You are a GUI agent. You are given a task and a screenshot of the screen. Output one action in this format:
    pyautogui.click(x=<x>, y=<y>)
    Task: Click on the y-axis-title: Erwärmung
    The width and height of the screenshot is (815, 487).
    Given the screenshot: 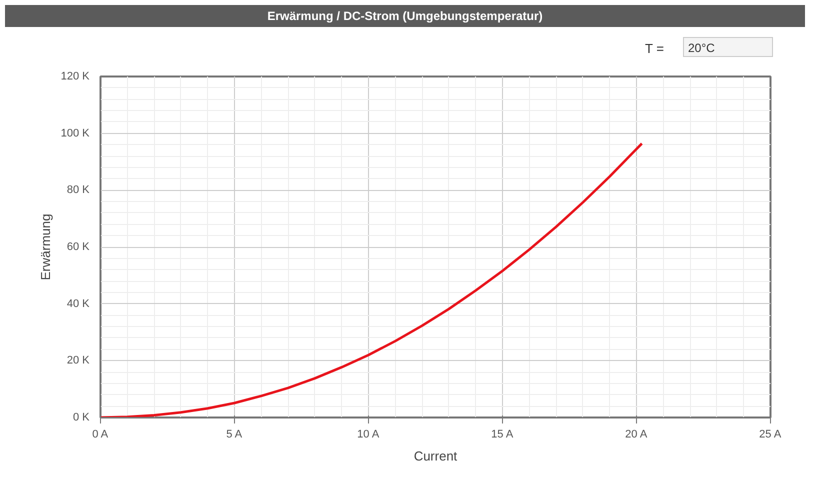 What is the action you would take?
    pyautogui.click(x=45, y=247)
    